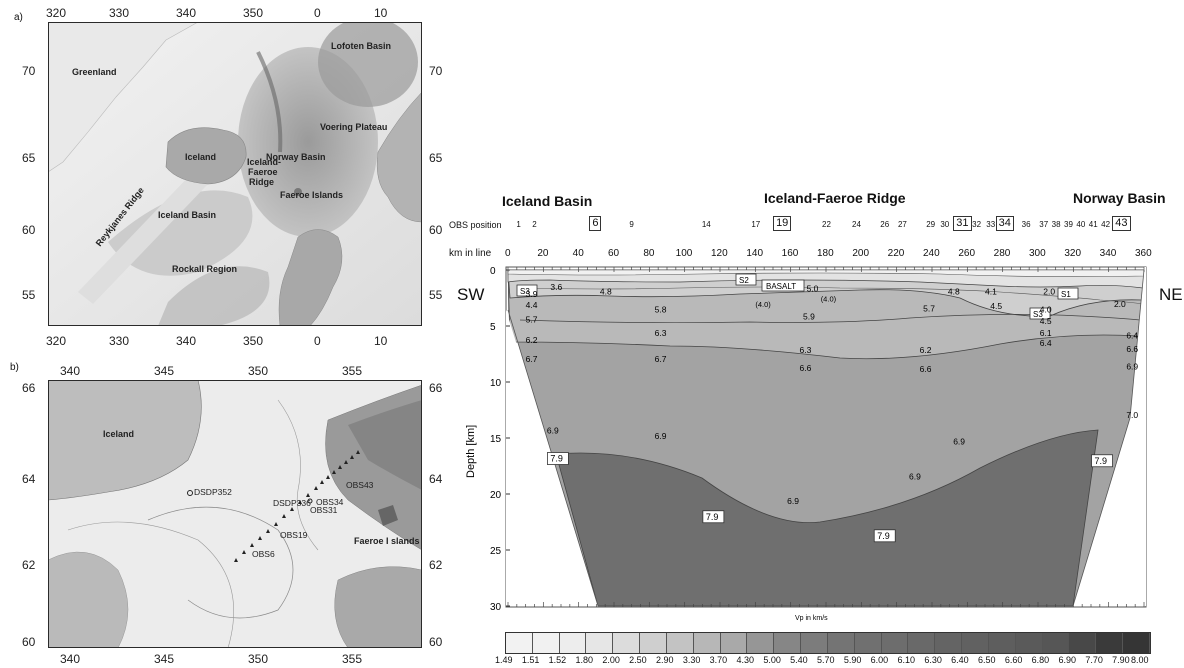 This screenshot has height=668, width=1184. I want to click on moho-velocity-label: 7.9, so click(1101, 461).